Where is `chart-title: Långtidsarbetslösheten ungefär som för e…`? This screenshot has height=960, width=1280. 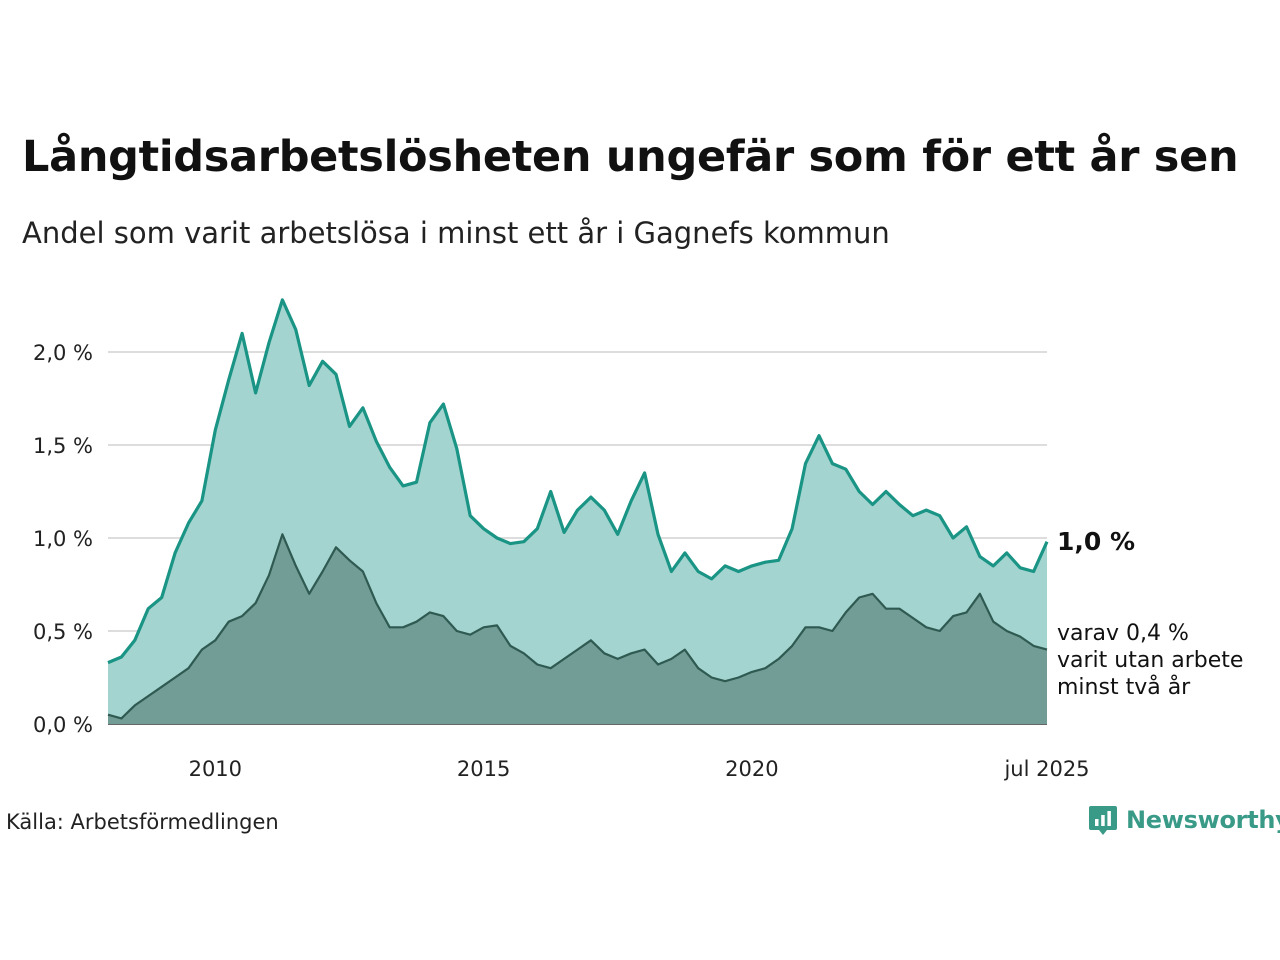 chart-title: Långtidsarbetslösheten ungefär som för e… is located at coordinates (630, 157).